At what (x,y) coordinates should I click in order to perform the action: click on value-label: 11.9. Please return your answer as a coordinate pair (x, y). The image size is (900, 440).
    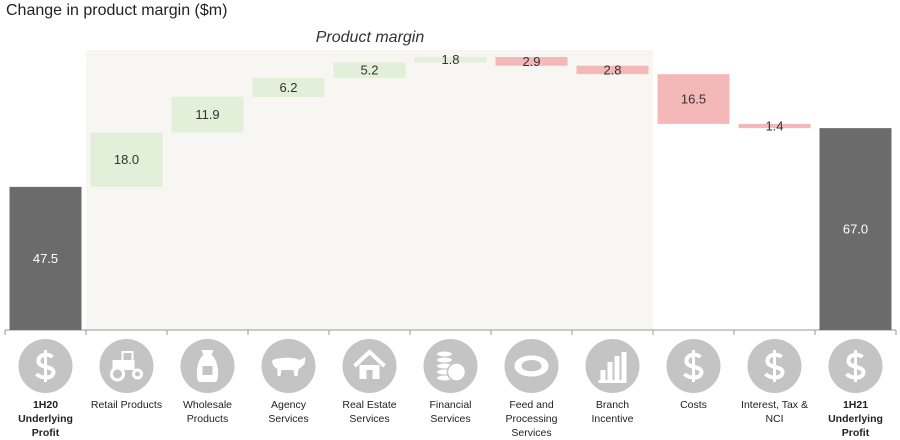
    Looking at the image, I should click on (207, 114).